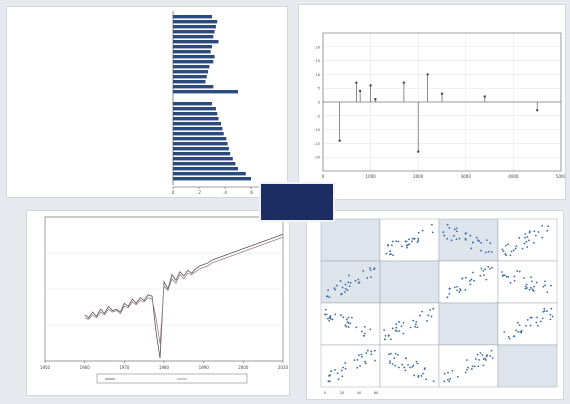  What do you see at coordinates (359, 393) in the screenshot?
I see `matrix-tick-label: 40` at bounding box center [359, 393].